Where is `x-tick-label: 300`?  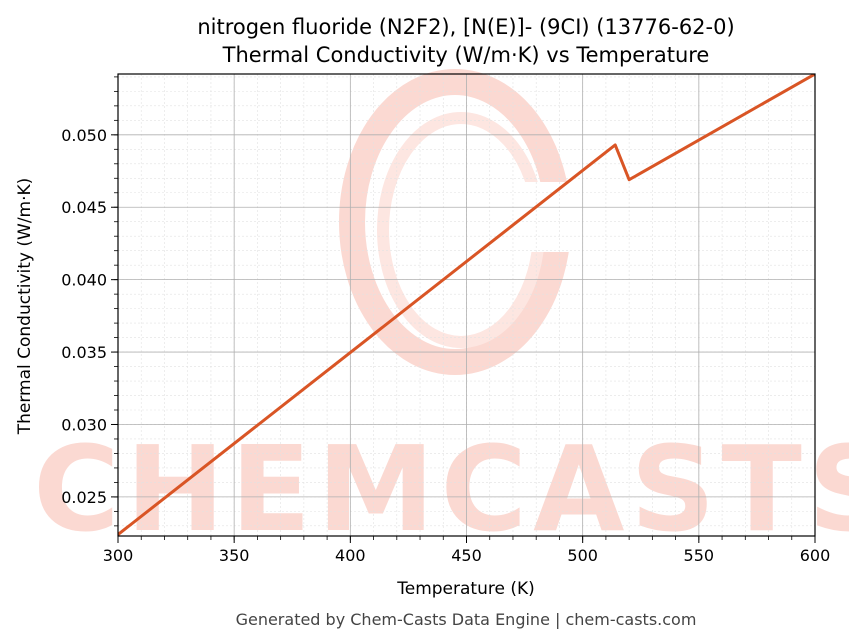
x-tick-label: 300 is located at coordinates (118, 555).